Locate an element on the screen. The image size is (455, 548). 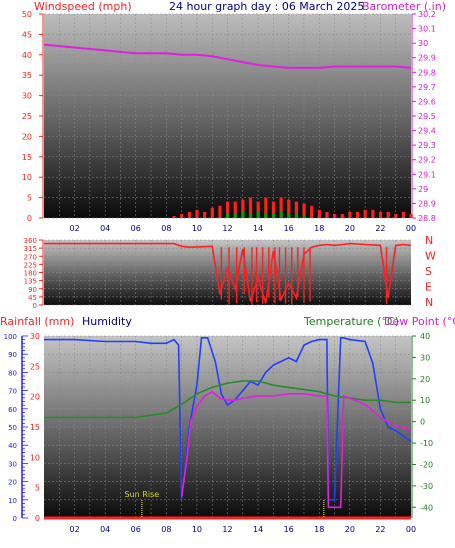
x-tick-label: 02 is located at coordinates (74, 529).